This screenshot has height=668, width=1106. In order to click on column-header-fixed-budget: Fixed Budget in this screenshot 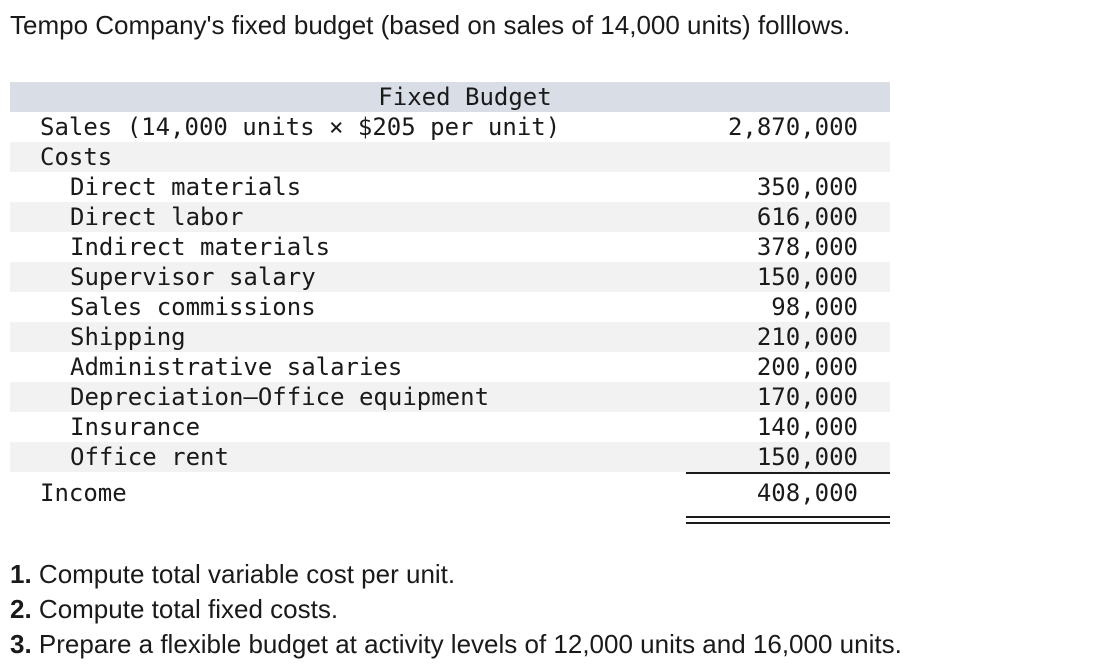, I will do `click(465, 97)`.